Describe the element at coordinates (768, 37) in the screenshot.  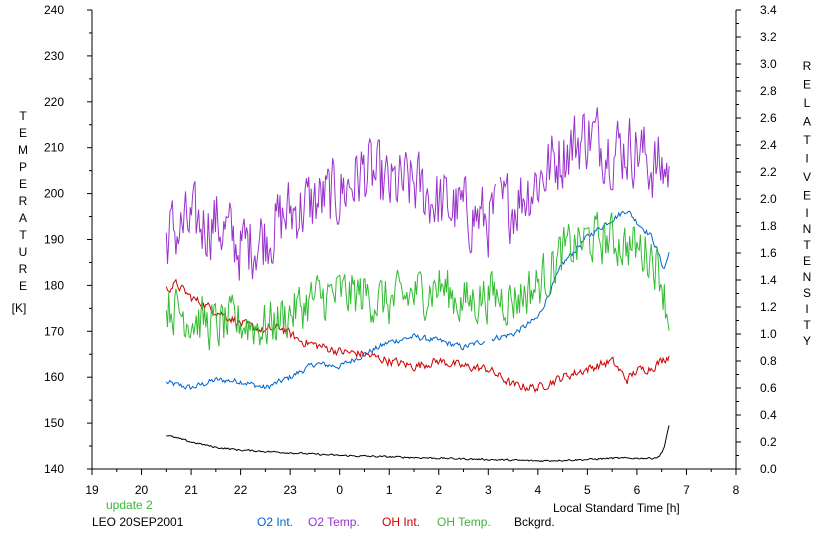
I see `right-tick-label: 3.2` at that location.